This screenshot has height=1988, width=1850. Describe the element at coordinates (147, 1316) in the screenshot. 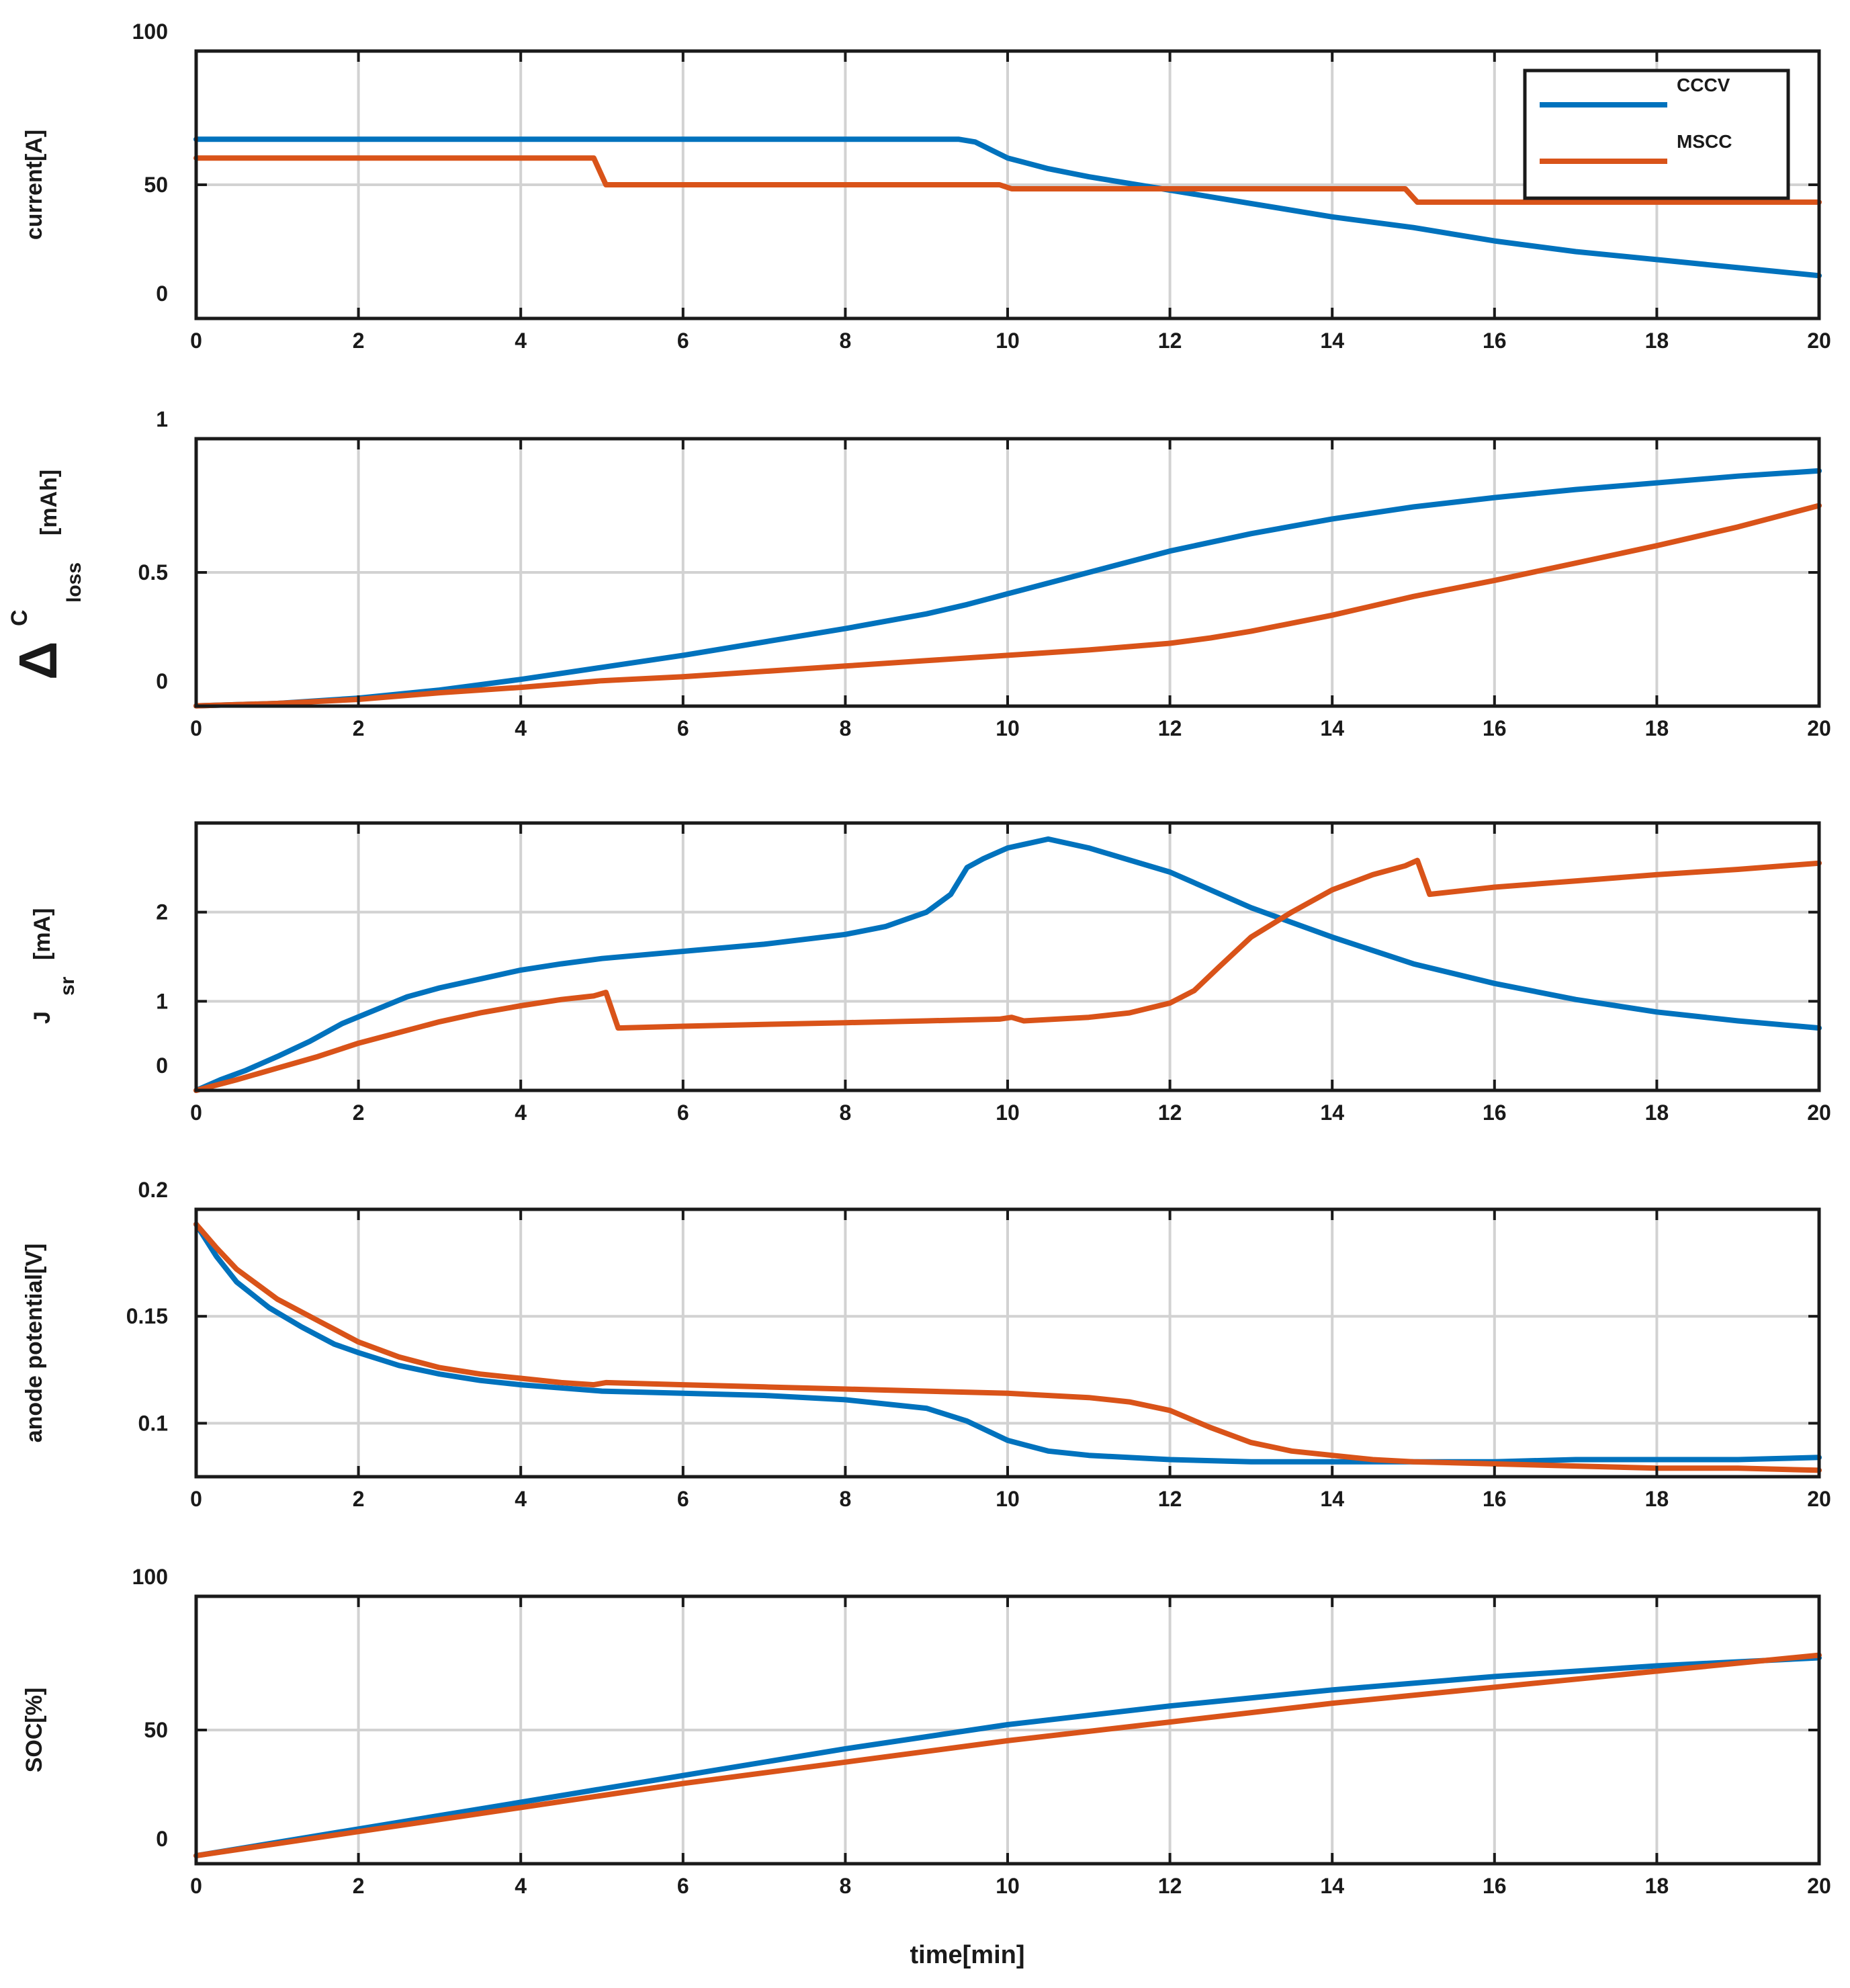

I see `y-tick-label: 0.15` at that location.